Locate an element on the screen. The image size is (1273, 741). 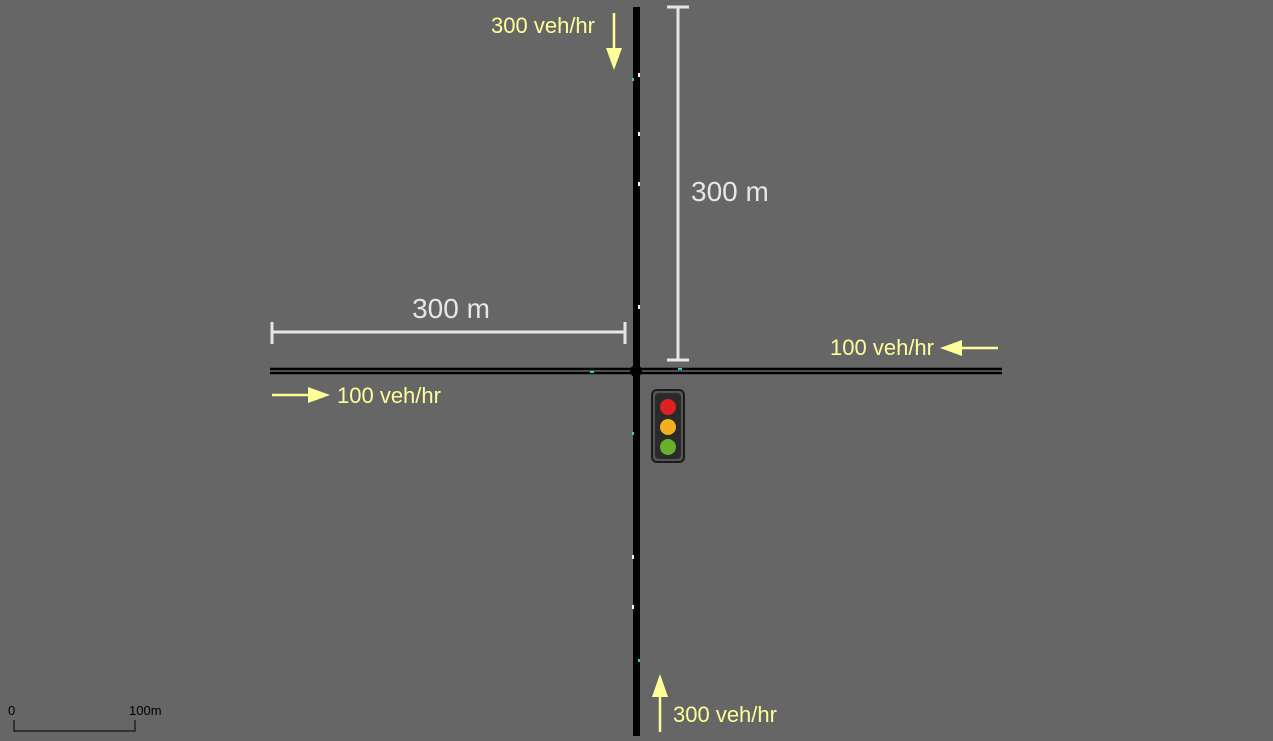
south-inflow-label: 300 veh/hr is located at coordinates (725, 714).